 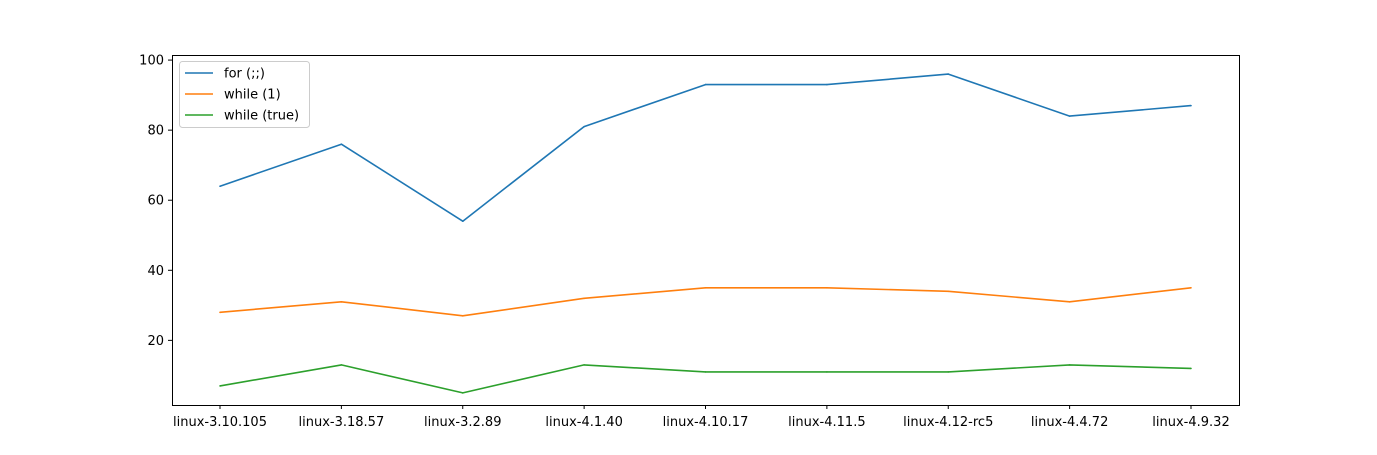 What do you see at coordinates (155, 271) in the screenshot?
I see `y-tick-label: 40` at bounding box center [155, 271].